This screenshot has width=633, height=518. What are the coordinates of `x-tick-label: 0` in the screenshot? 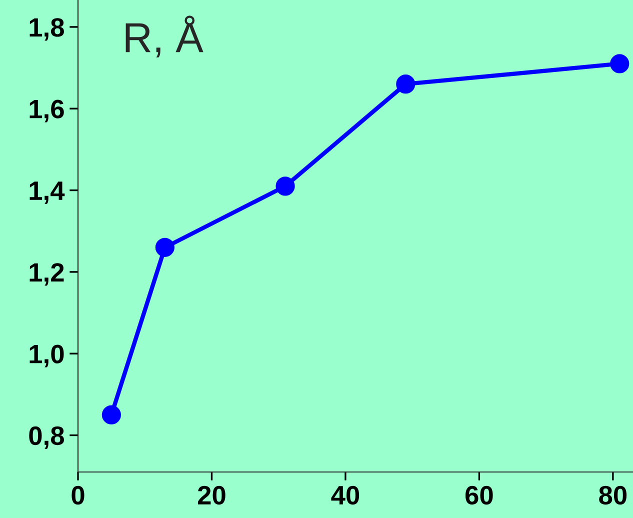 It's located at (78, 495).